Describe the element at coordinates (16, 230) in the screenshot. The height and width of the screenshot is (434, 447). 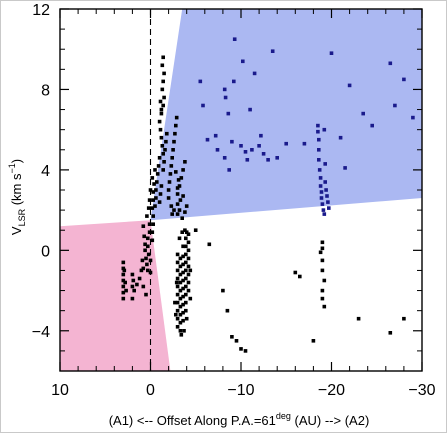
I see `y-axis-label-main: V` at that location.